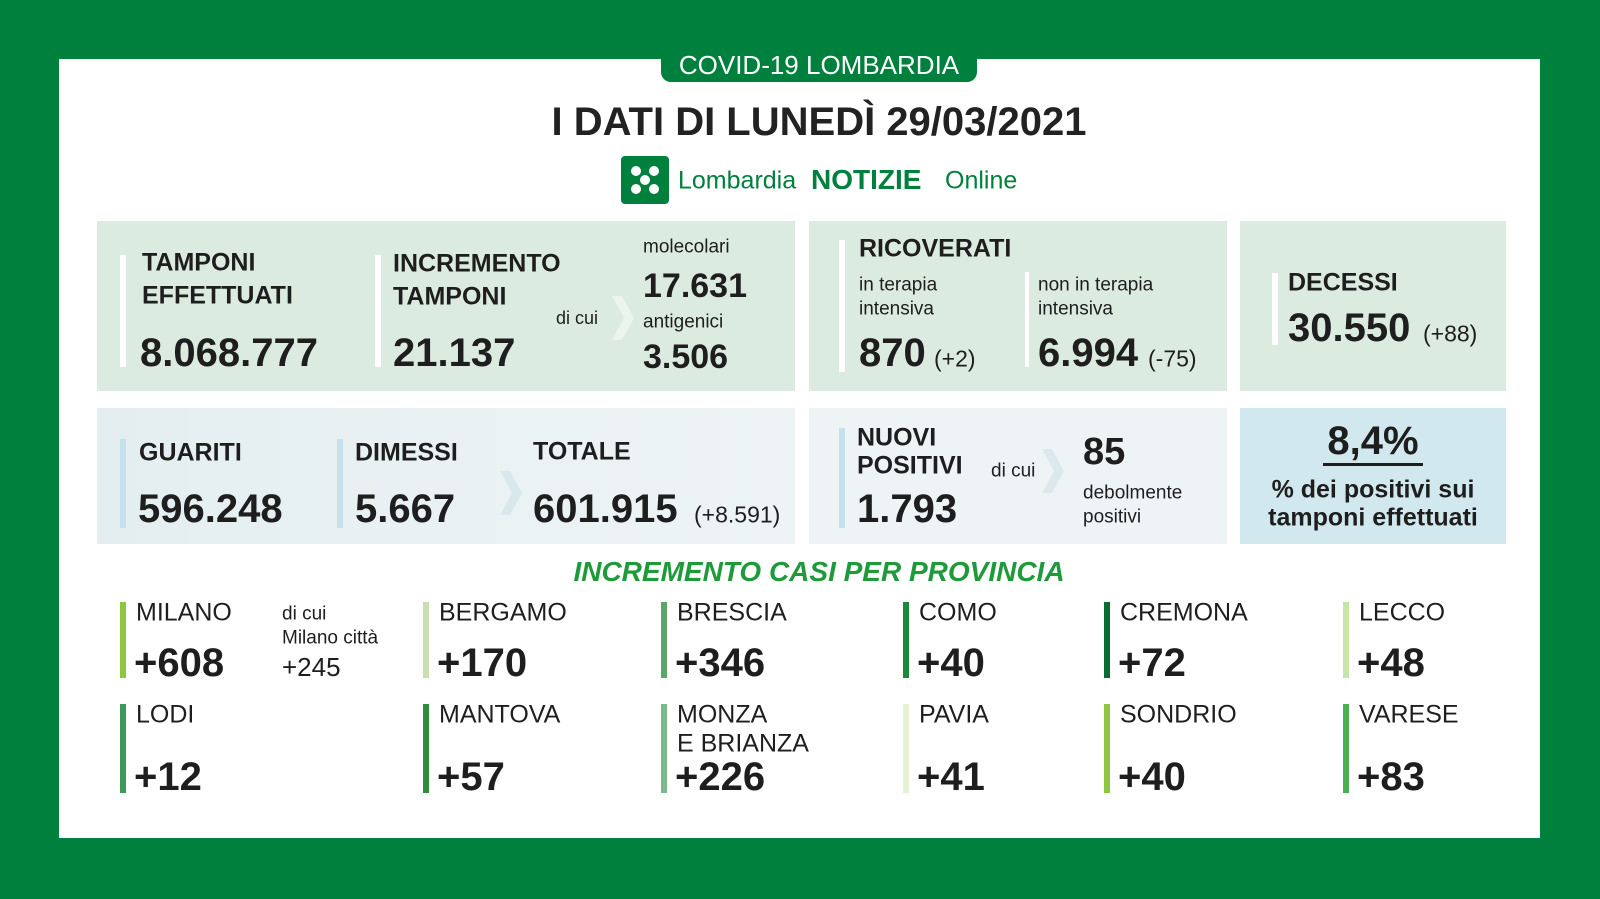 The height and width of the screenshot is (899, 1600). What do you see at coordinates (1104, 452) in the screenshot?
I see `value: 85` at bounding box center [1104, 452].